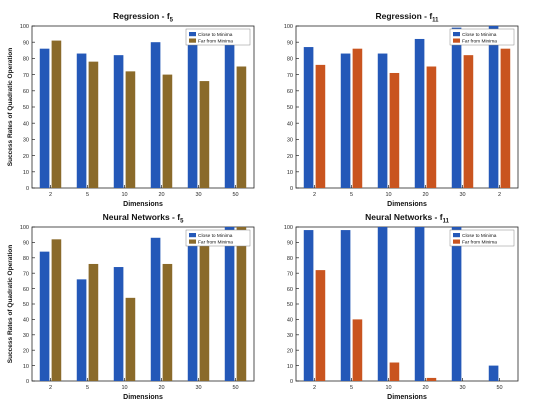 The image size is (550, 409). Describe the element at coordinates (288, 27) in the screenshot. I see `y-tick-label: 100` at that location.